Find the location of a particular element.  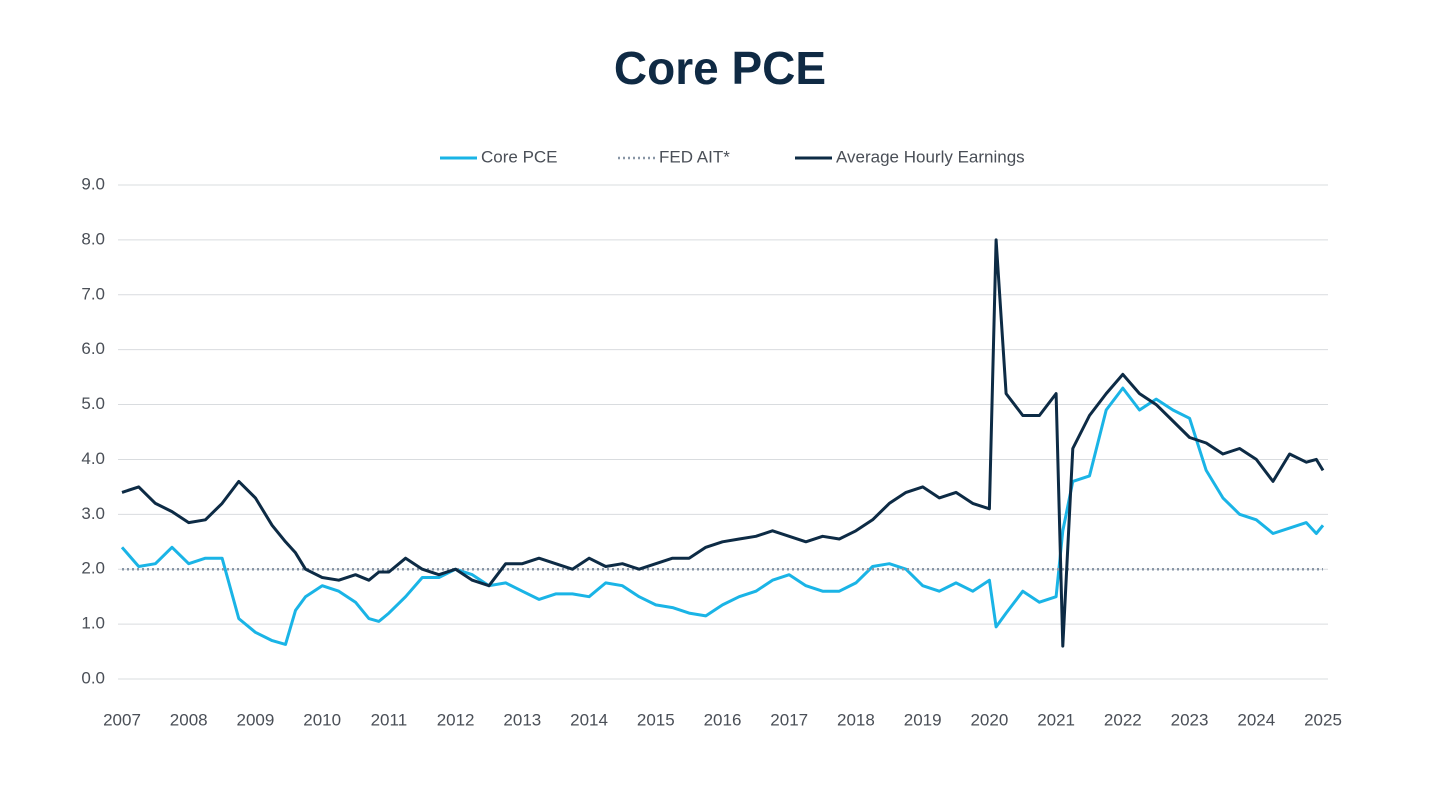

x-tick-label: 2012 is located at coordinates (456, 719).